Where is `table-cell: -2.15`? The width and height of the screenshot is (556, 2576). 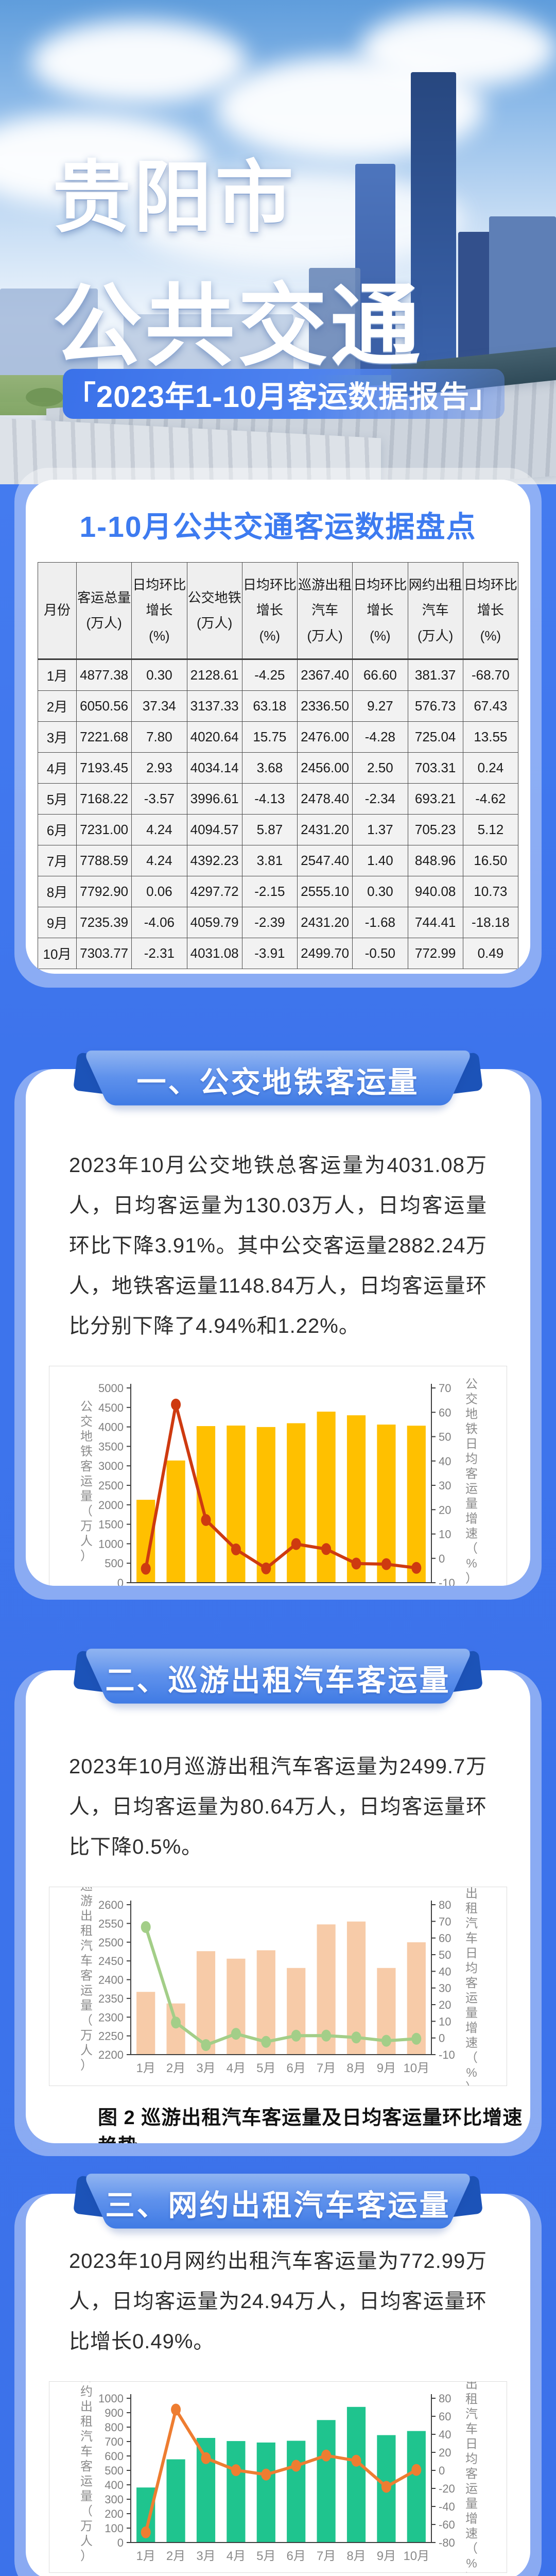
table-cell: -2.15 is located at coordinates (269, 891).